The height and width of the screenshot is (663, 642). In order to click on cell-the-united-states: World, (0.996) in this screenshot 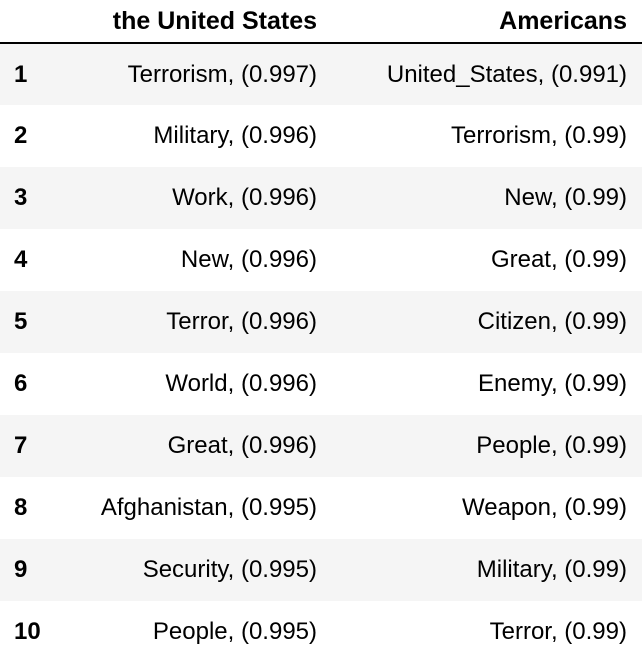, I will do `click(241, 383)`.